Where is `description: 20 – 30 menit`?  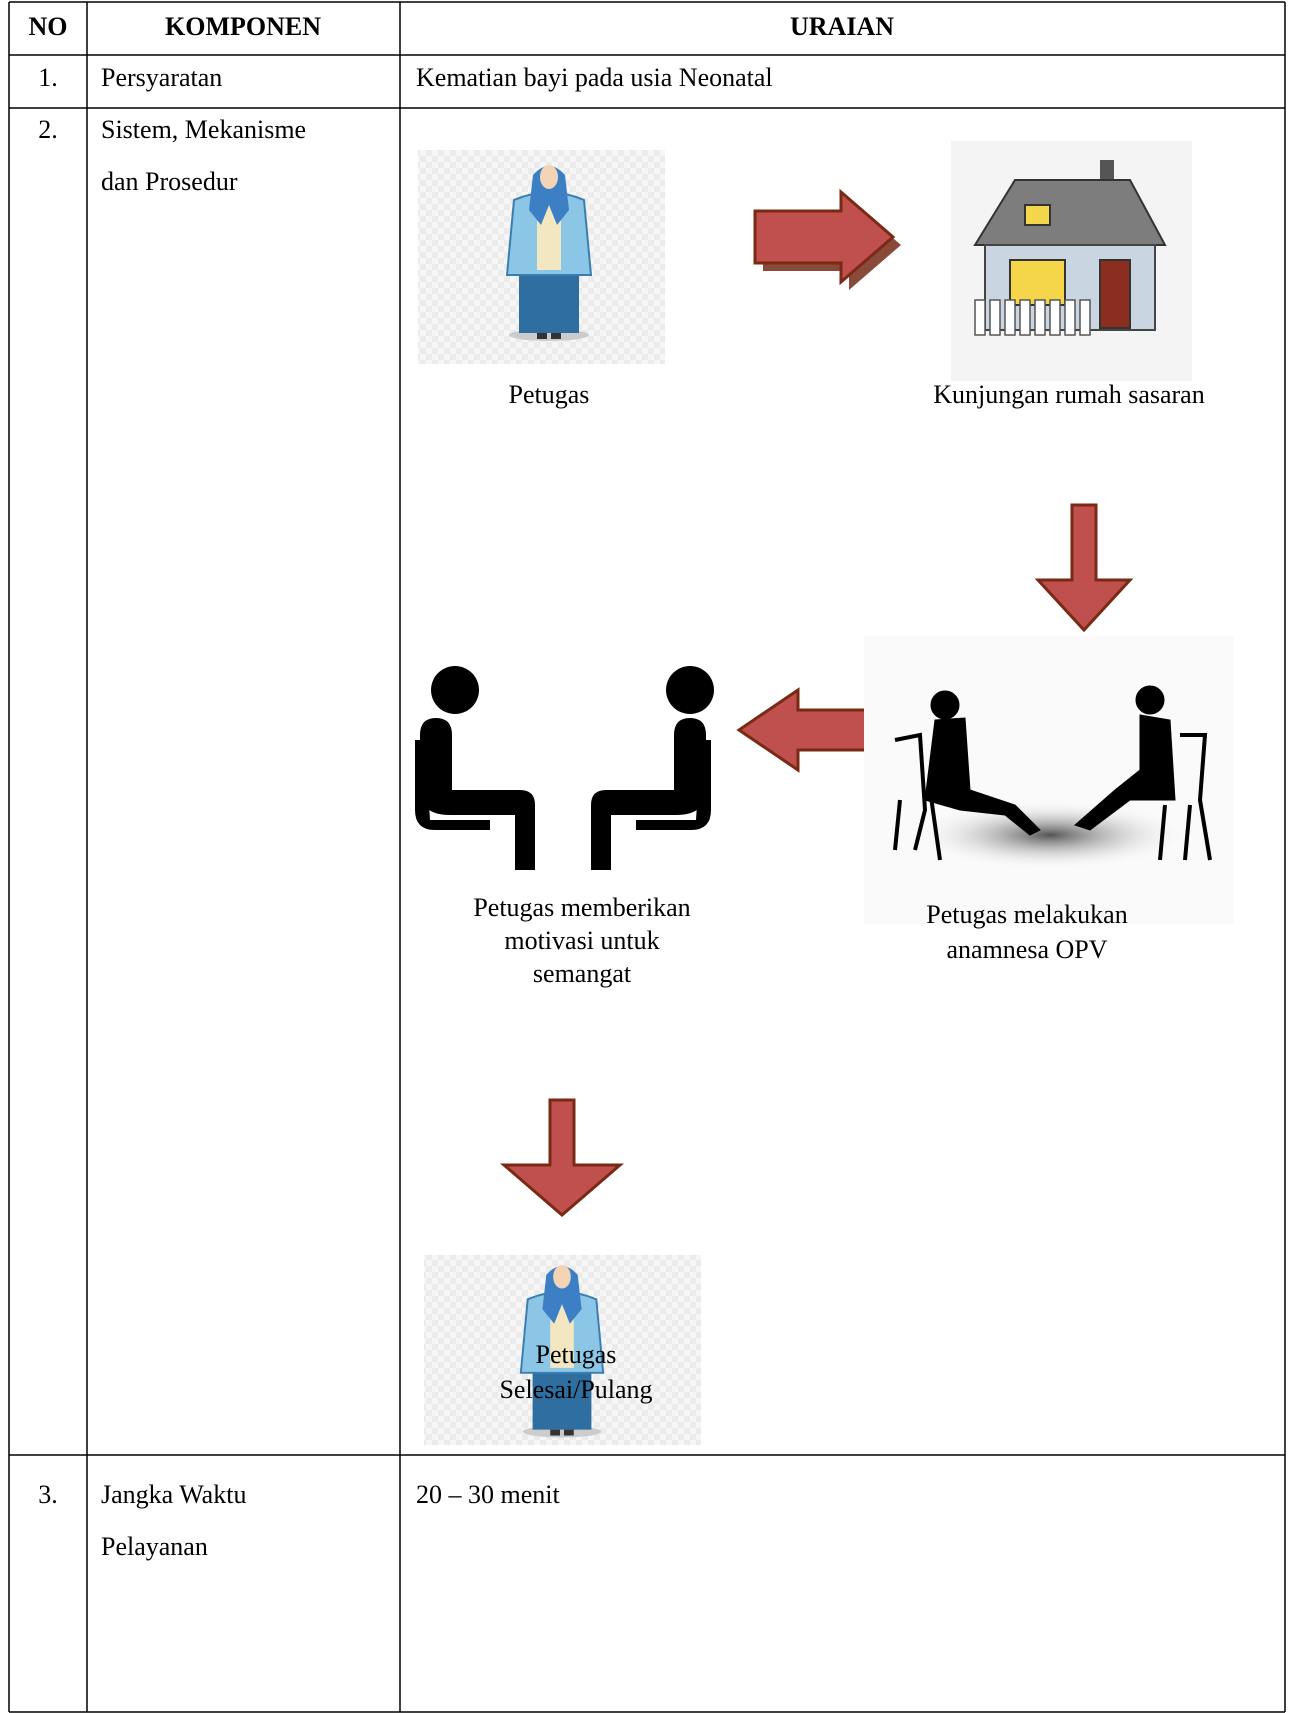
description: 20 – 30 menit is located at coordinates (488, 1494).